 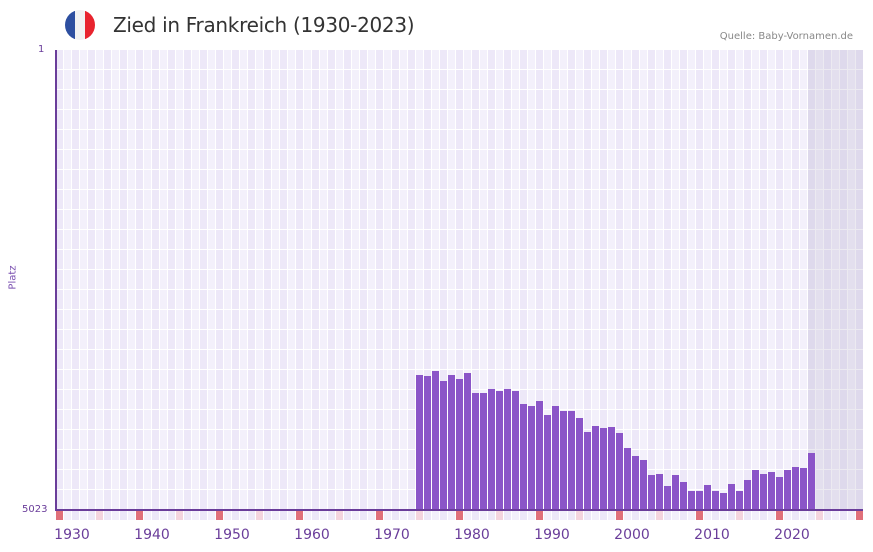 What do you see at coordinates (747, 495) in the screenshot?
I see `bar-2014` at bounding box center [747, 495].